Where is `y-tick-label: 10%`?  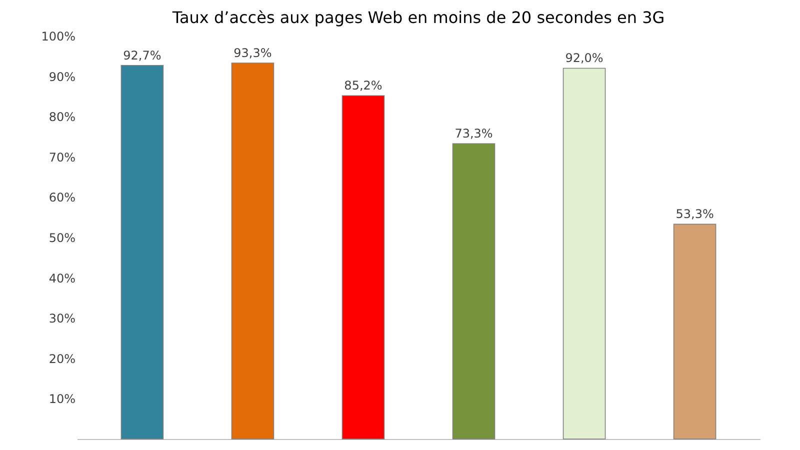 y-tick-label: 10% is located at coordinates (62, 399).